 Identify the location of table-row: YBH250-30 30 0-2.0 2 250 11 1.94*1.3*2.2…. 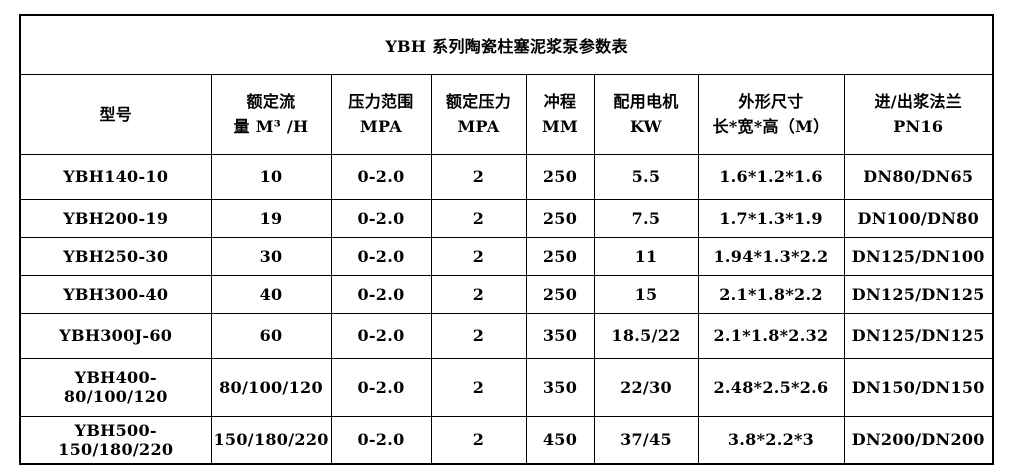
(506, 256).